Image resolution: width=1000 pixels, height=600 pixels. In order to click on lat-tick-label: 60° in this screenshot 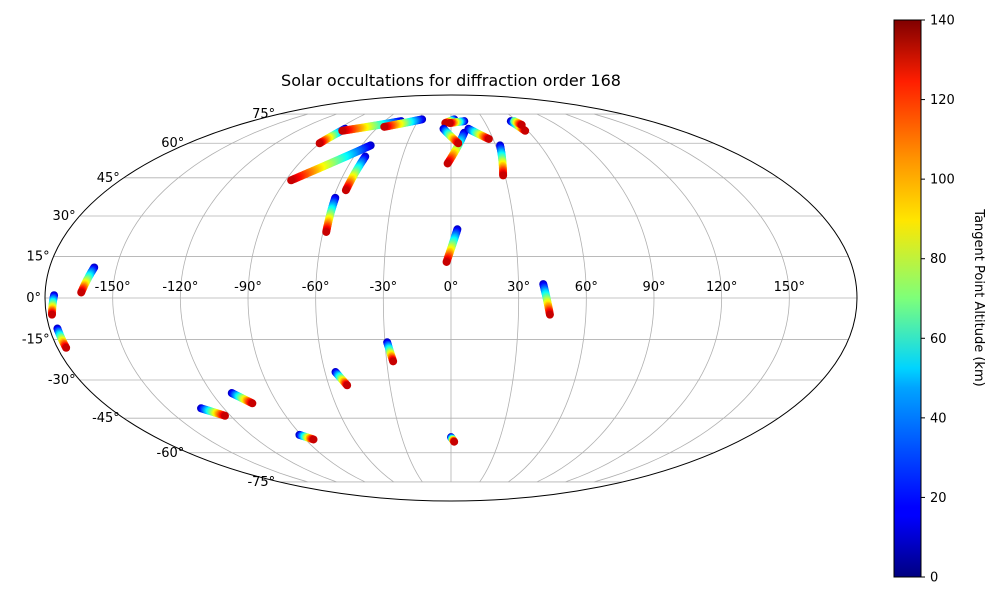, I will do `click(172, 143)`.